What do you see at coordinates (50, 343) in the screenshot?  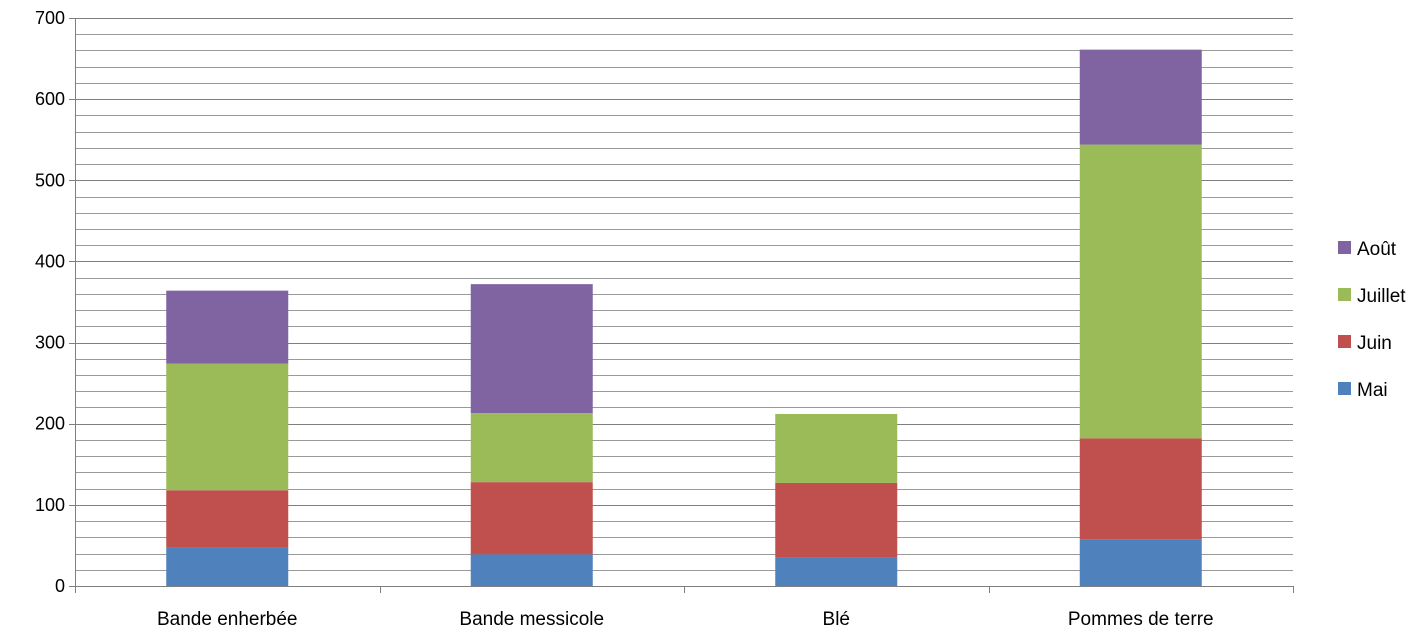 I see `y-tick-label: 300` at bounding box center [50, 343].